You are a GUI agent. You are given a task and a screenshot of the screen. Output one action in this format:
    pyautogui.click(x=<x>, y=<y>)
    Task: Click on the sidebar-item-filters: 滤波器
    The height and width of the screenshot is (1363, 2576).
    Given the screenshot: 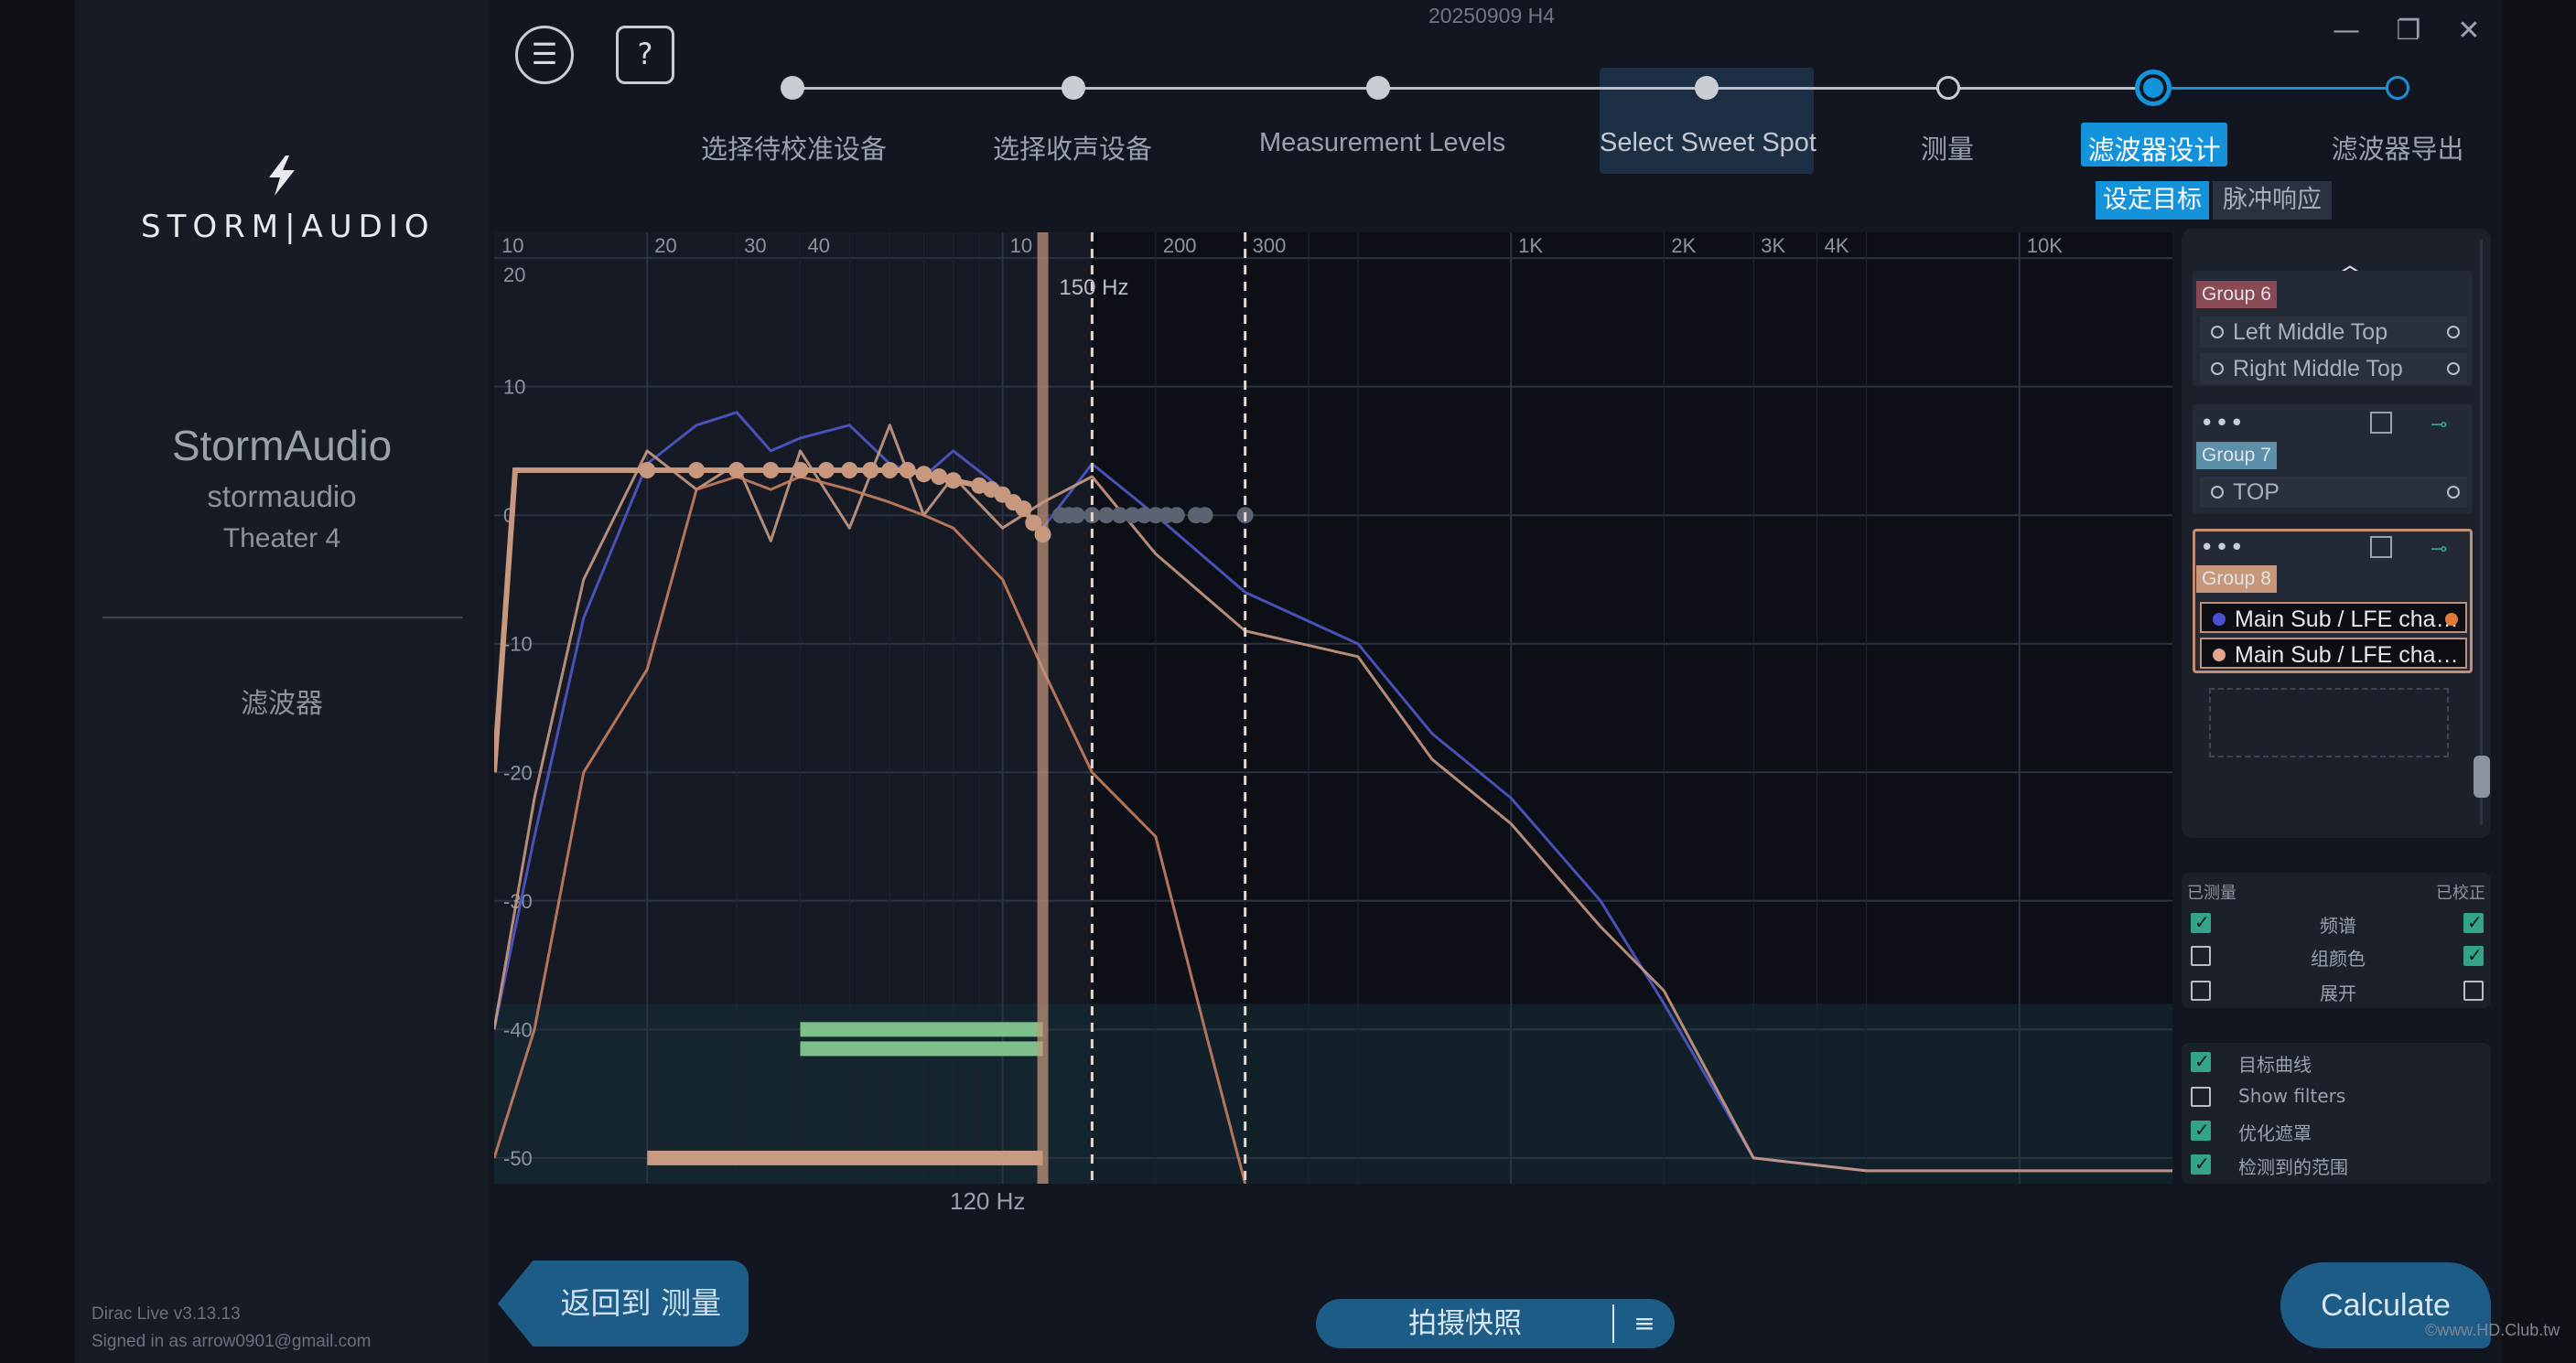 What is the action you would take?
    pyautogui.click(x=282, y=704)
    